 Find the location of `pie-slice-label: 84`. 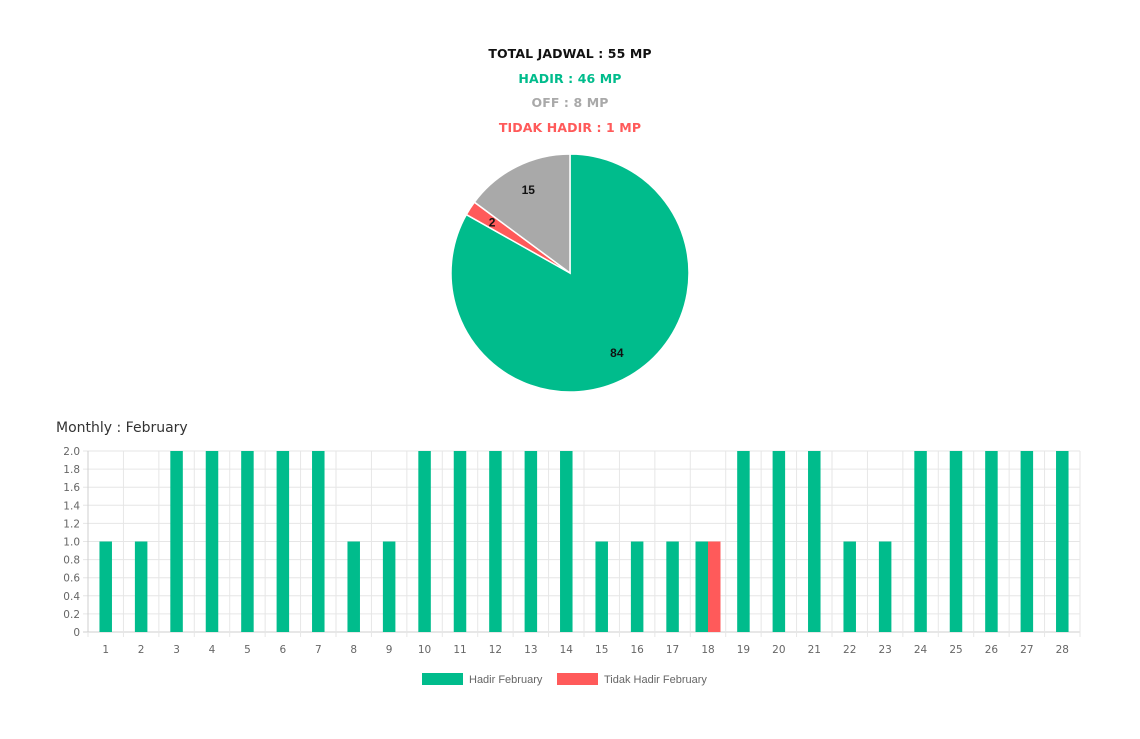

pie-slice-label: 84 is located at coordinates (617, 353).